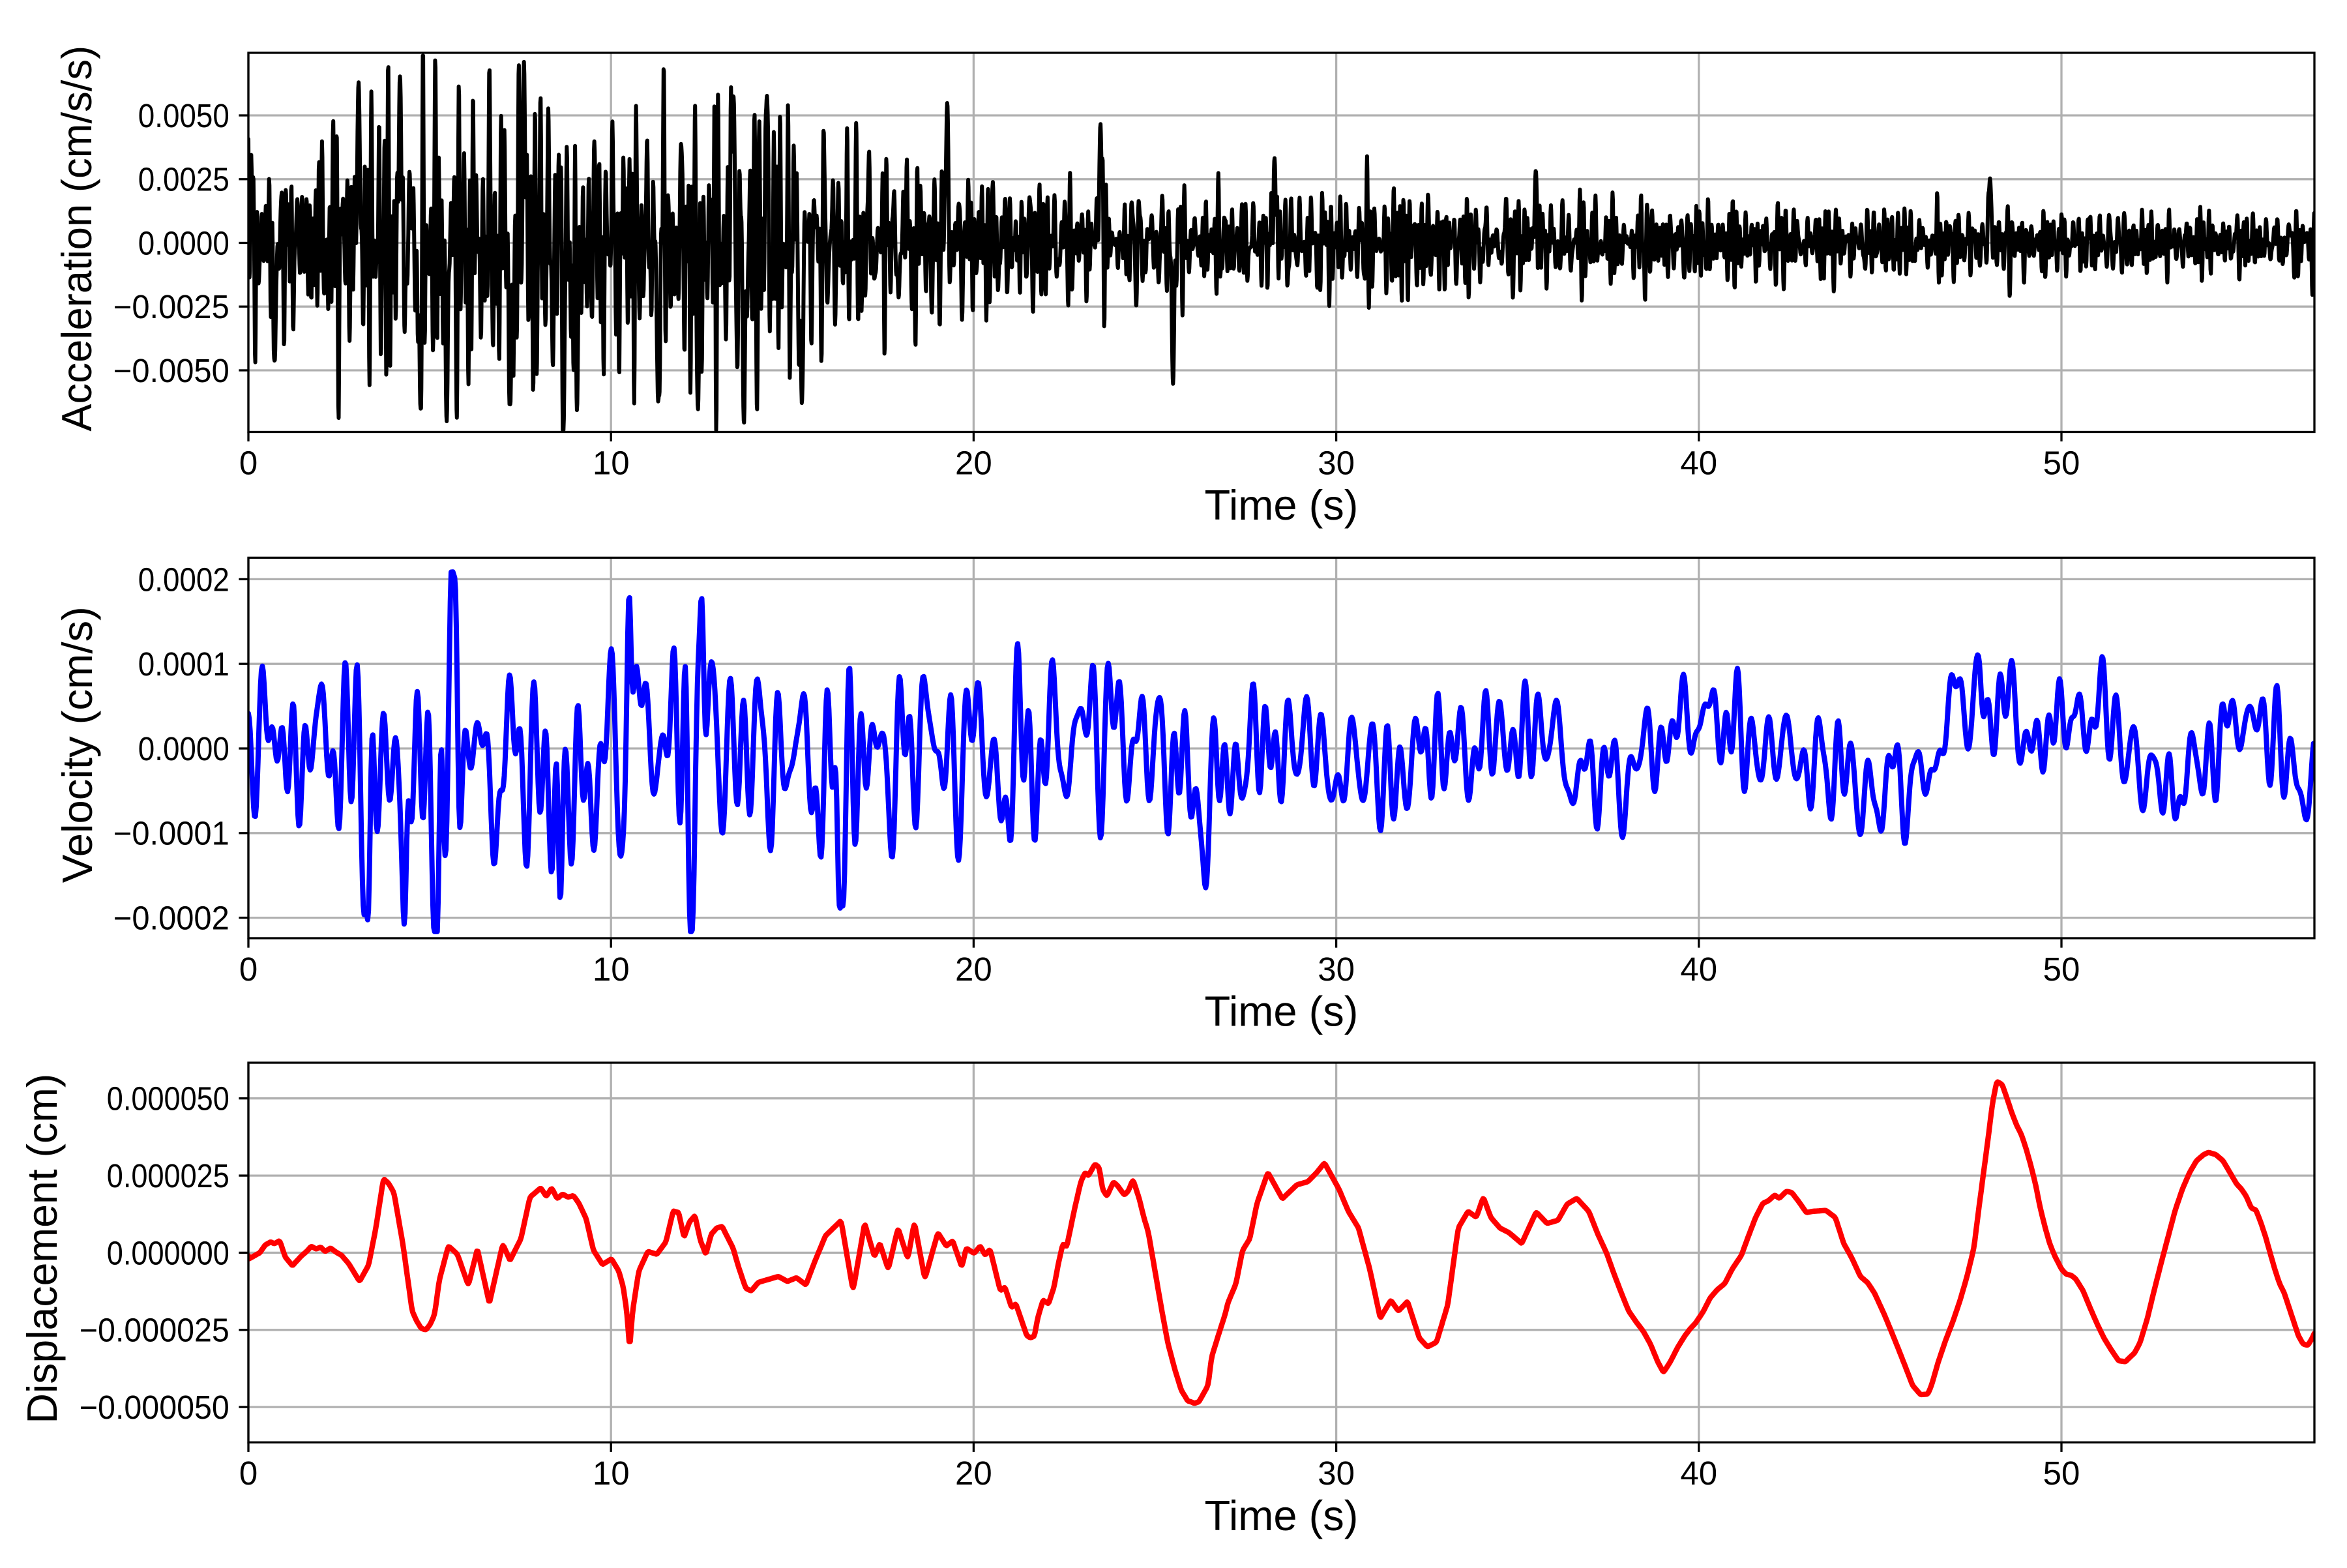  What do you see at coordinates (183, 580) in the screenshot?
I see `svg-text: 0.0002` at bounding box center [183, 580].